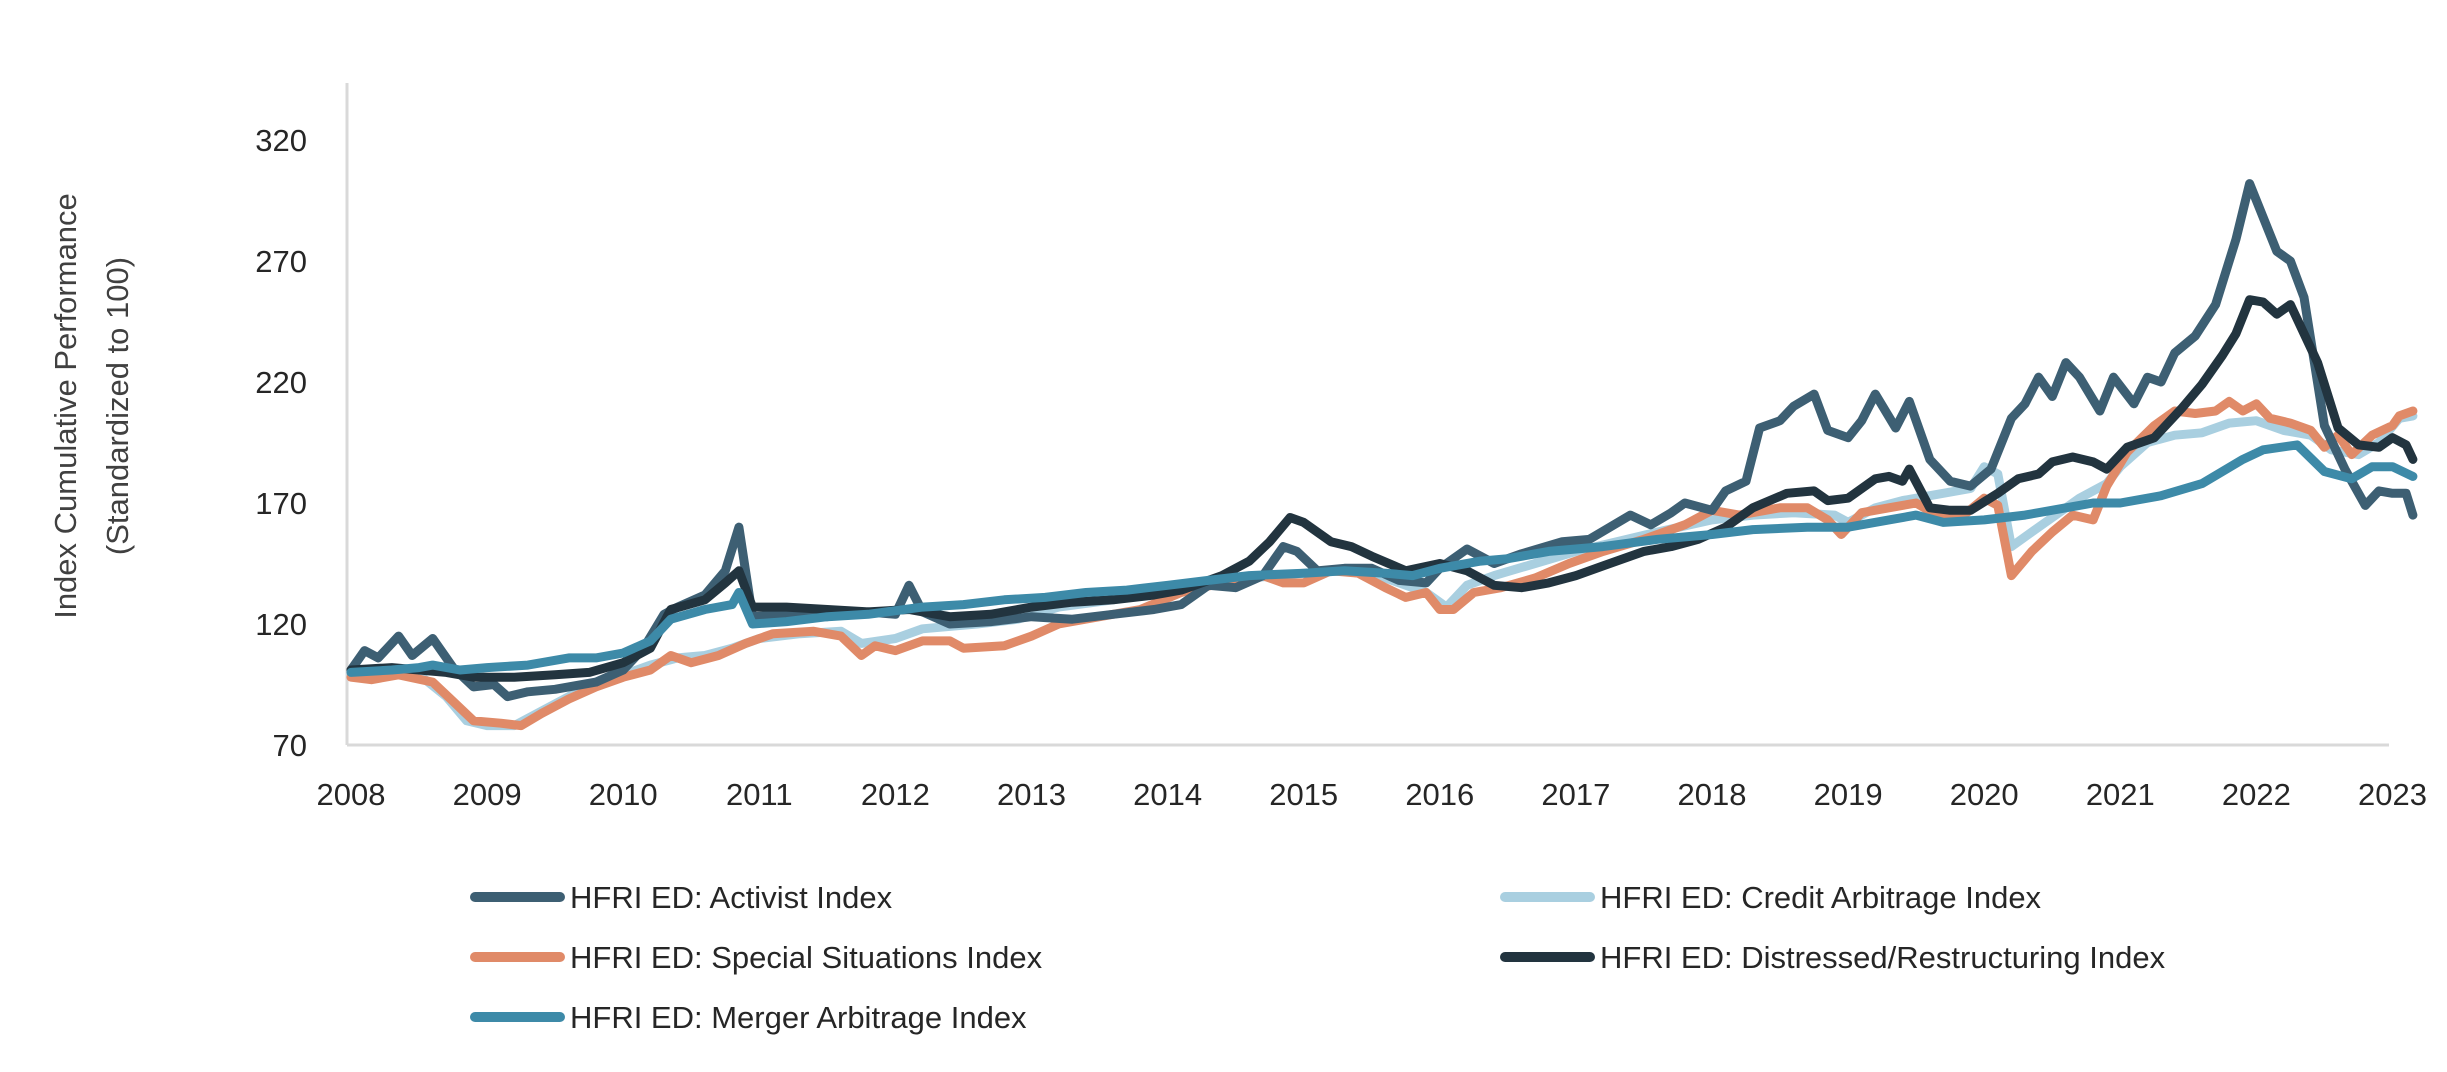 The width and height of the screenshot is (2447, 1072). I want to click on legend-label: HFRI ED: Special Situations Index, so click(806, 957).